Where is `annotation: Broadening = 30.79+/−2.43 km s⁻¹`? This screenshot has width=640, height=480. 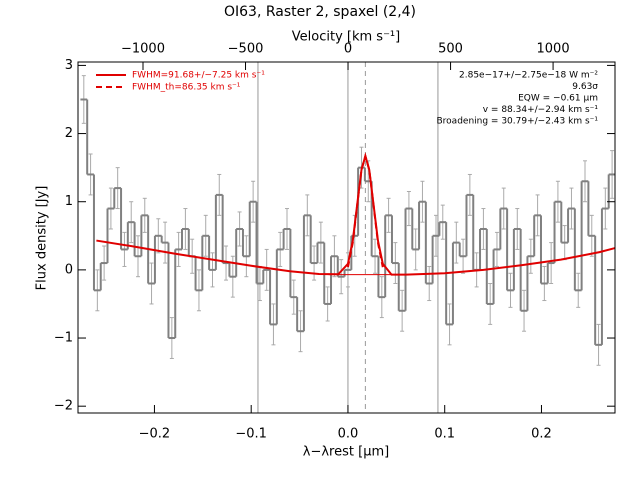 annotation: Broadening = 30.79+/−2.43 km s⁻¹ is located at coordinates (518, 122).